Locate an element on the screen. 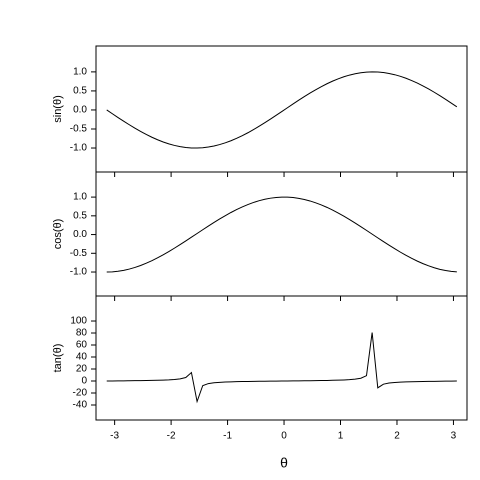  y-tick-label: 0 is located at coordinates (84, 381).